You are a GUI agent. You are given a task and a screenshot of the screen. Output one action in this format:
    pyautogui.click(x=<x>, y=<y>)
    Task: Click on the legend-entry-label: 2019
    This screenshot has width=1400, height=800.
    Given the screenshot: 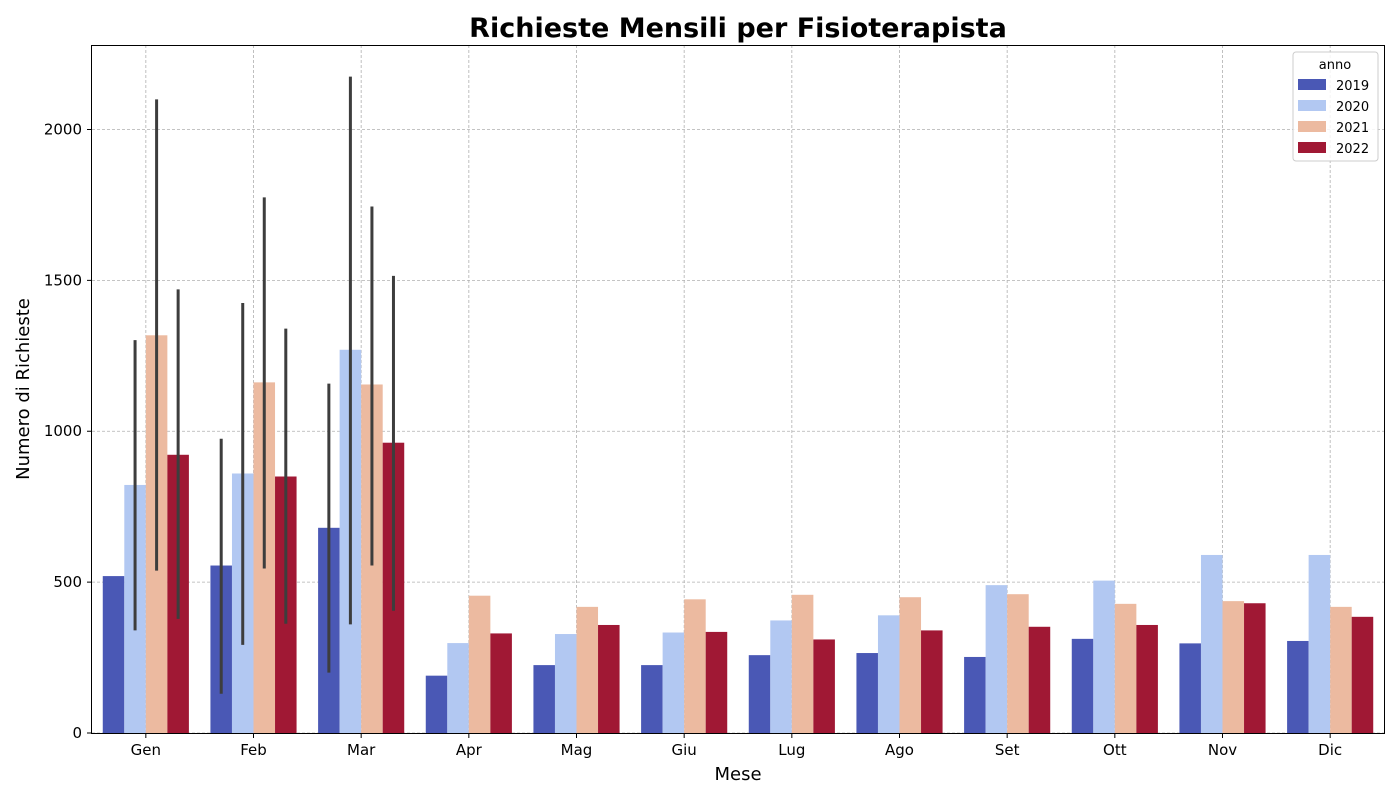 What is the action you would take?
    pyautogui.click(x=1352, y=86)
    